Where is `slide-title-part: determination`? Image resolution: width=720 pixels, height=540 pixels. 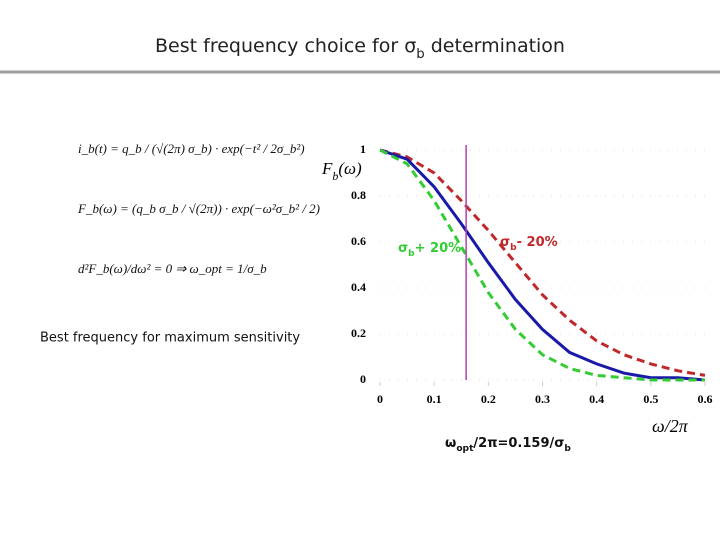
slide-title-part: determination is located at coordinates (495, 46).